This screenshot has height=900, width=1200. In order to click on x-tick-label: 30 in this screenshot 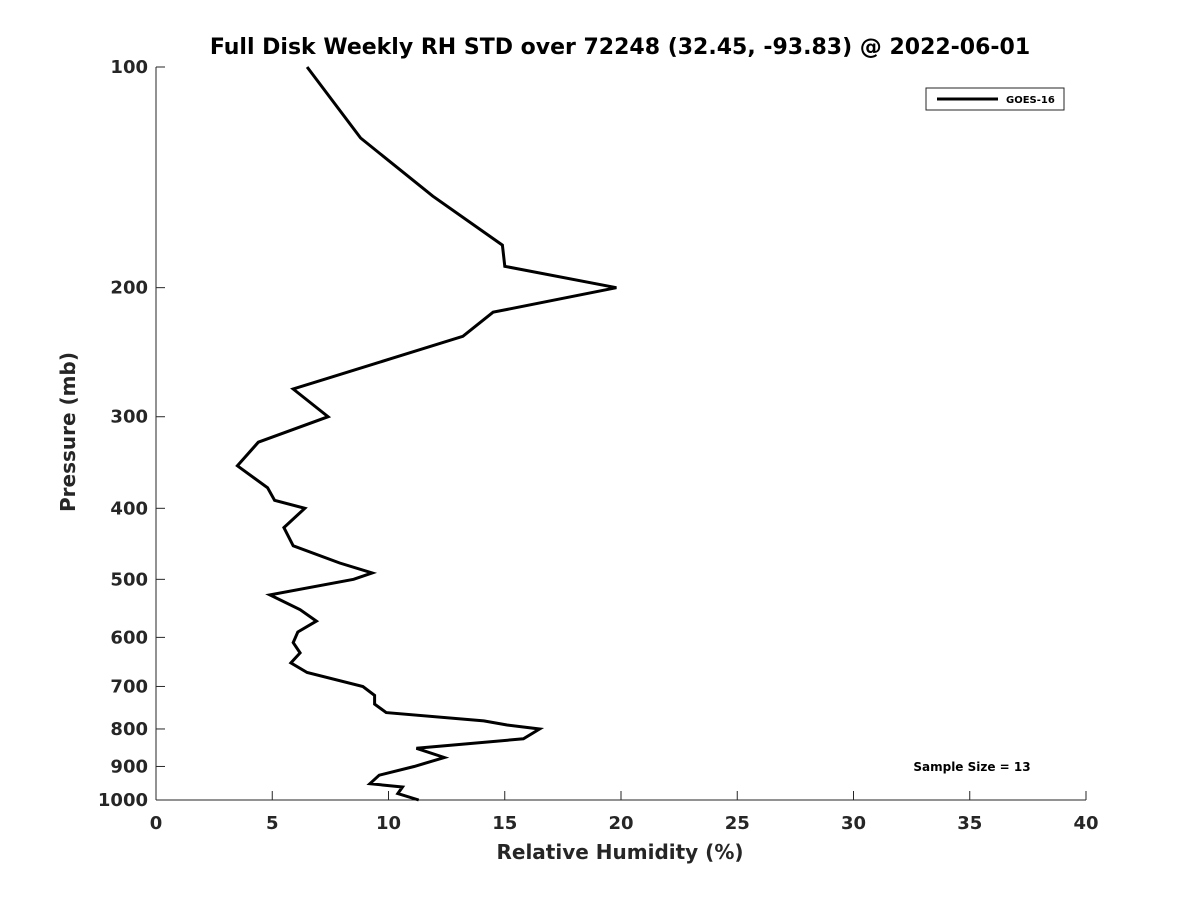, I will do `click(853, 823)`.